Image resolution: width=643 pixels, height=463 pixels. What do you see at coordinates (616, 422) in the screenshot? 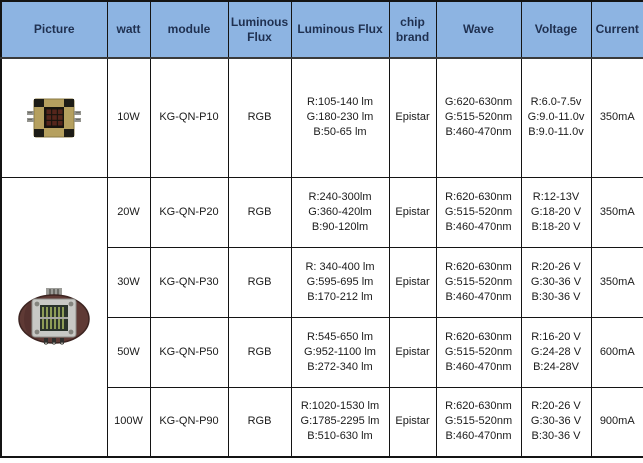
I see `cell-current: 900mA` at bounding box center [616, 422].